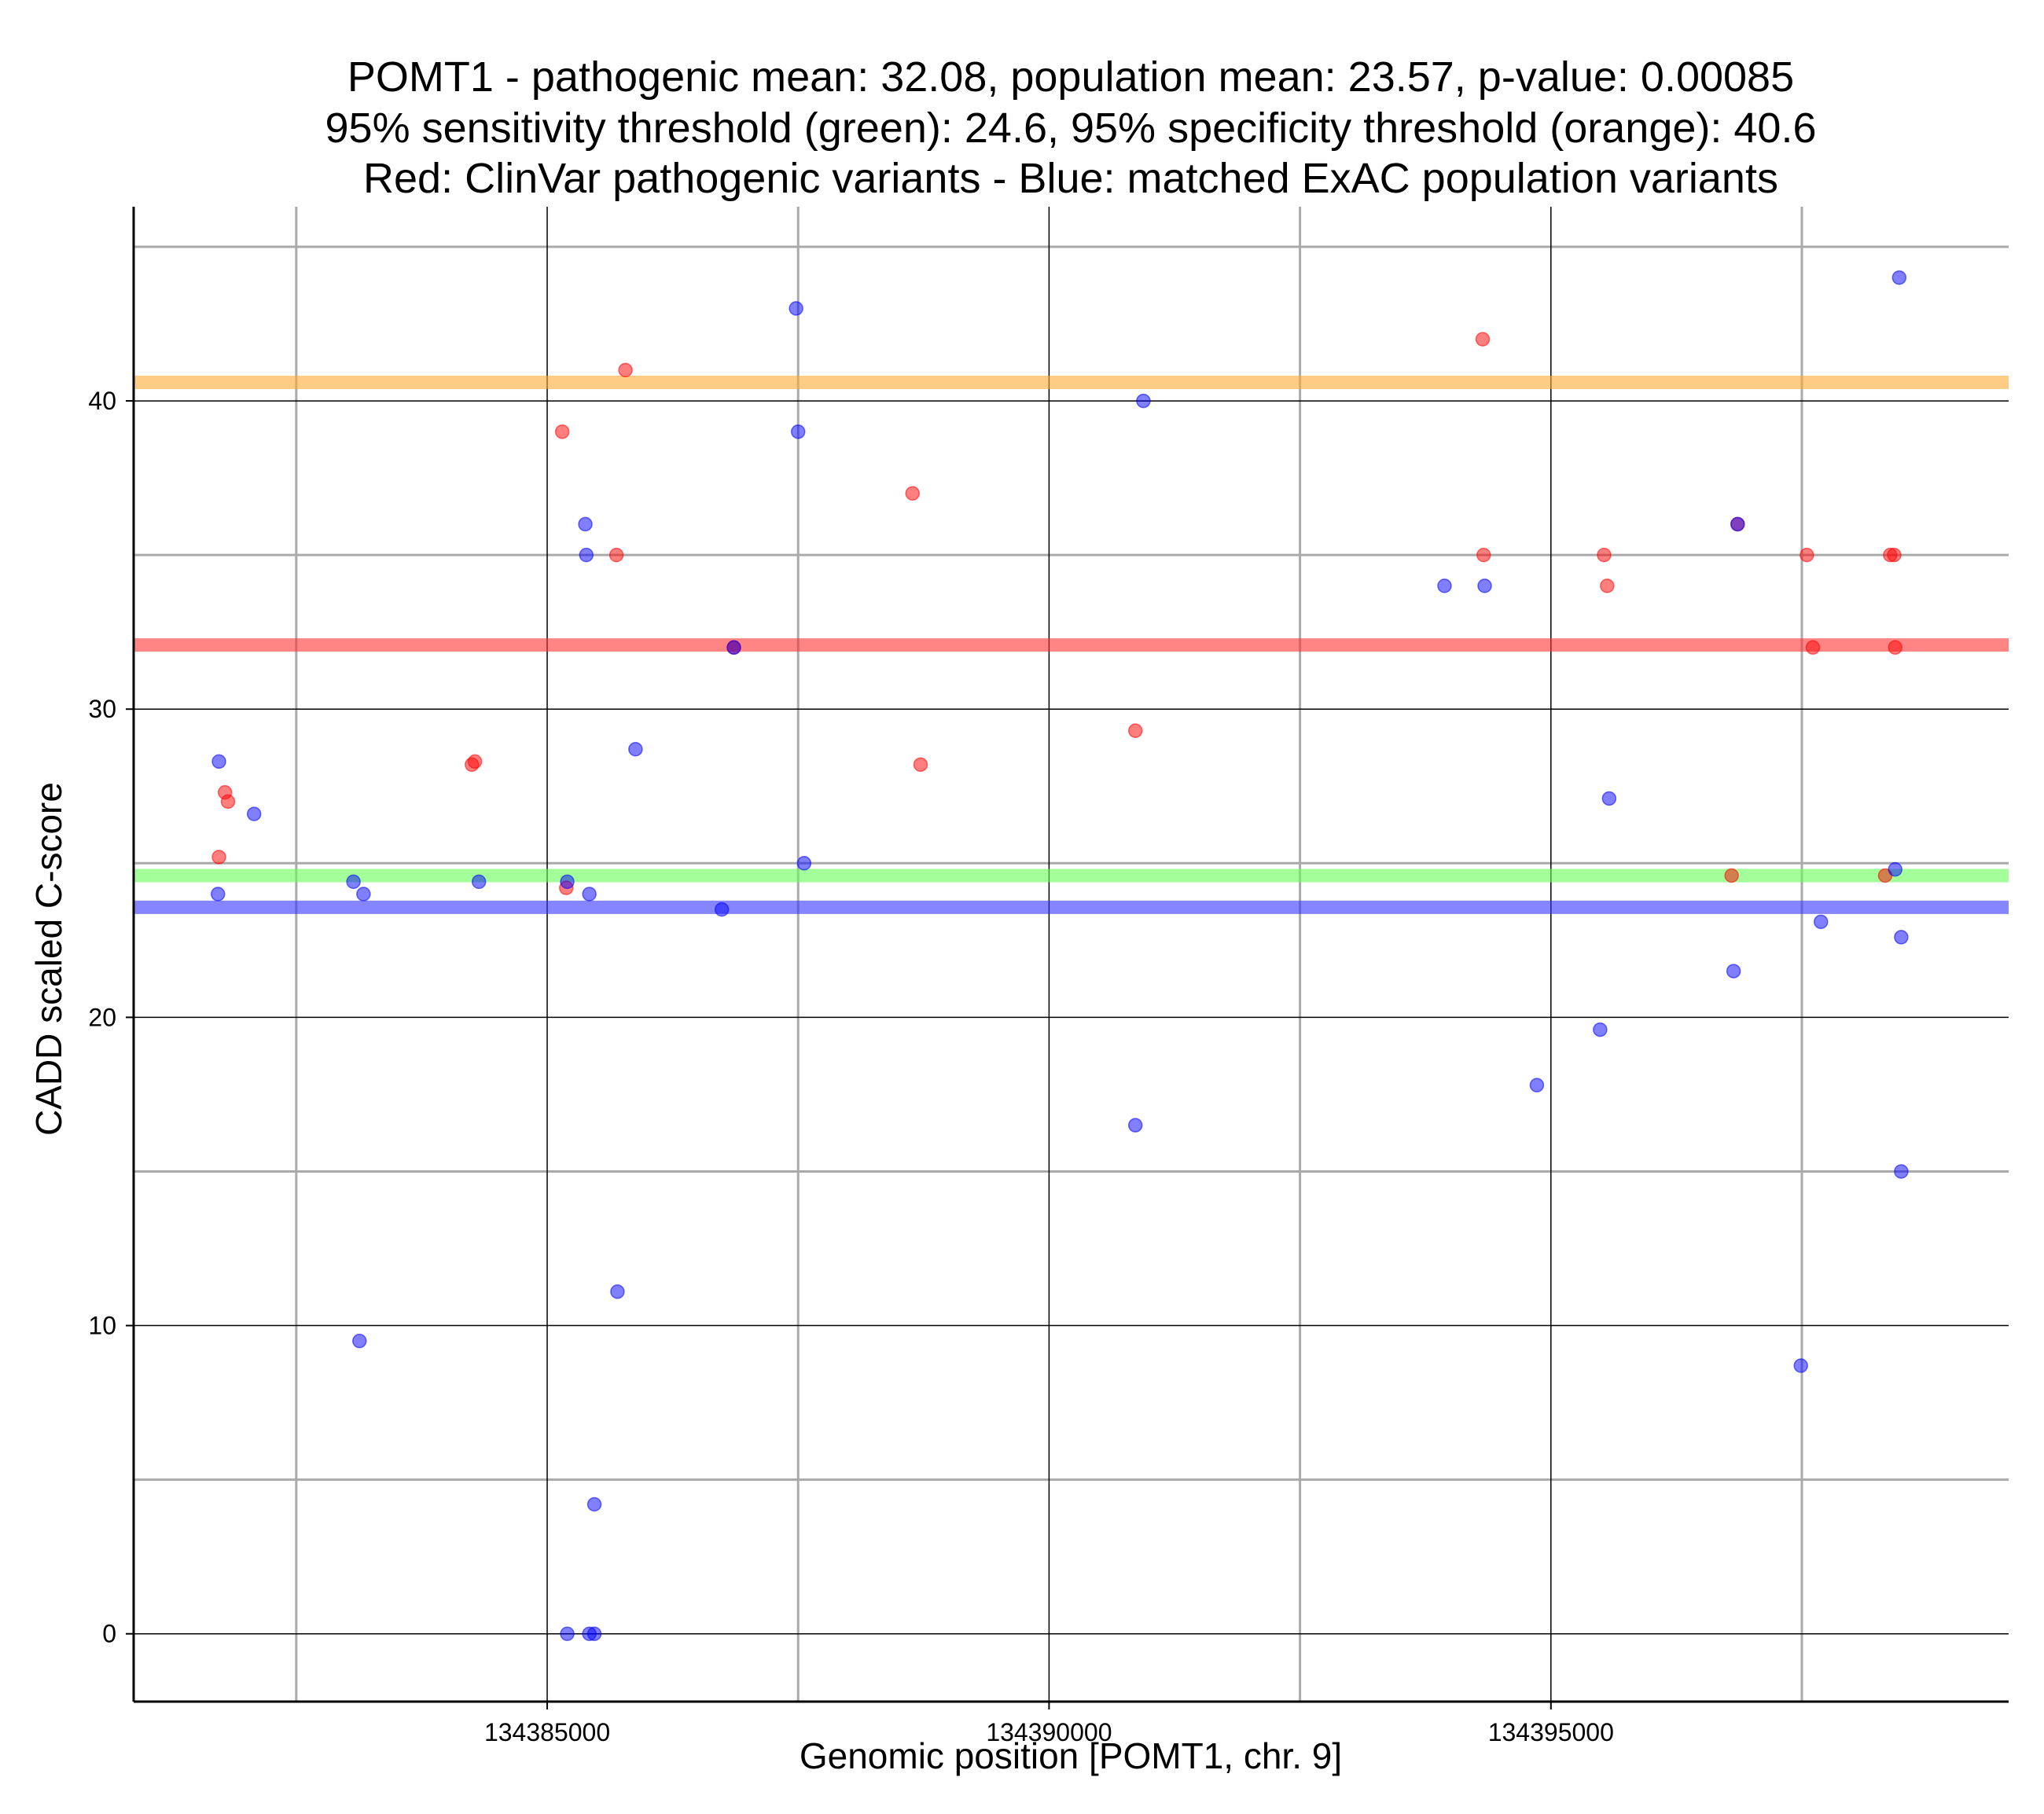  What do you see at coordinates (1551, 1732) in the screenshot?
I see `x-tick-label: 134395000` at bounding box center [1551, 1732].